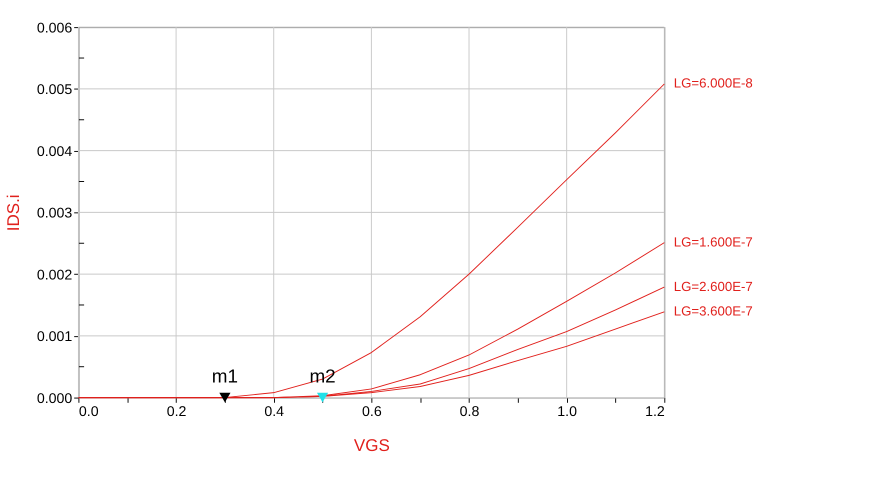 The height and width of the screenshot is (495, 876). Describe the element at coordinates (713, 83) in the screenshot. I see `series-label: LG=6.000E-8` at that location.